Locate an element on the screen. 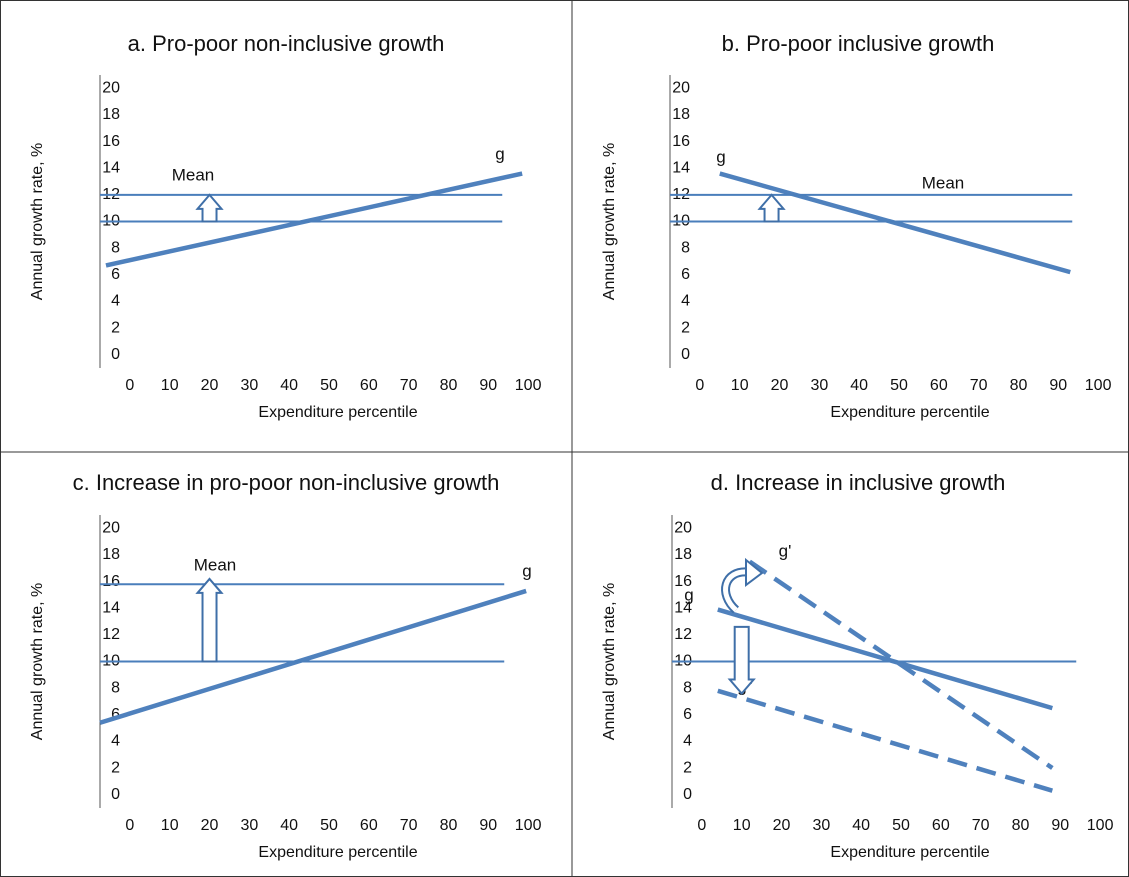  y-tick-label: 12 is located at coordinates (111, 634).